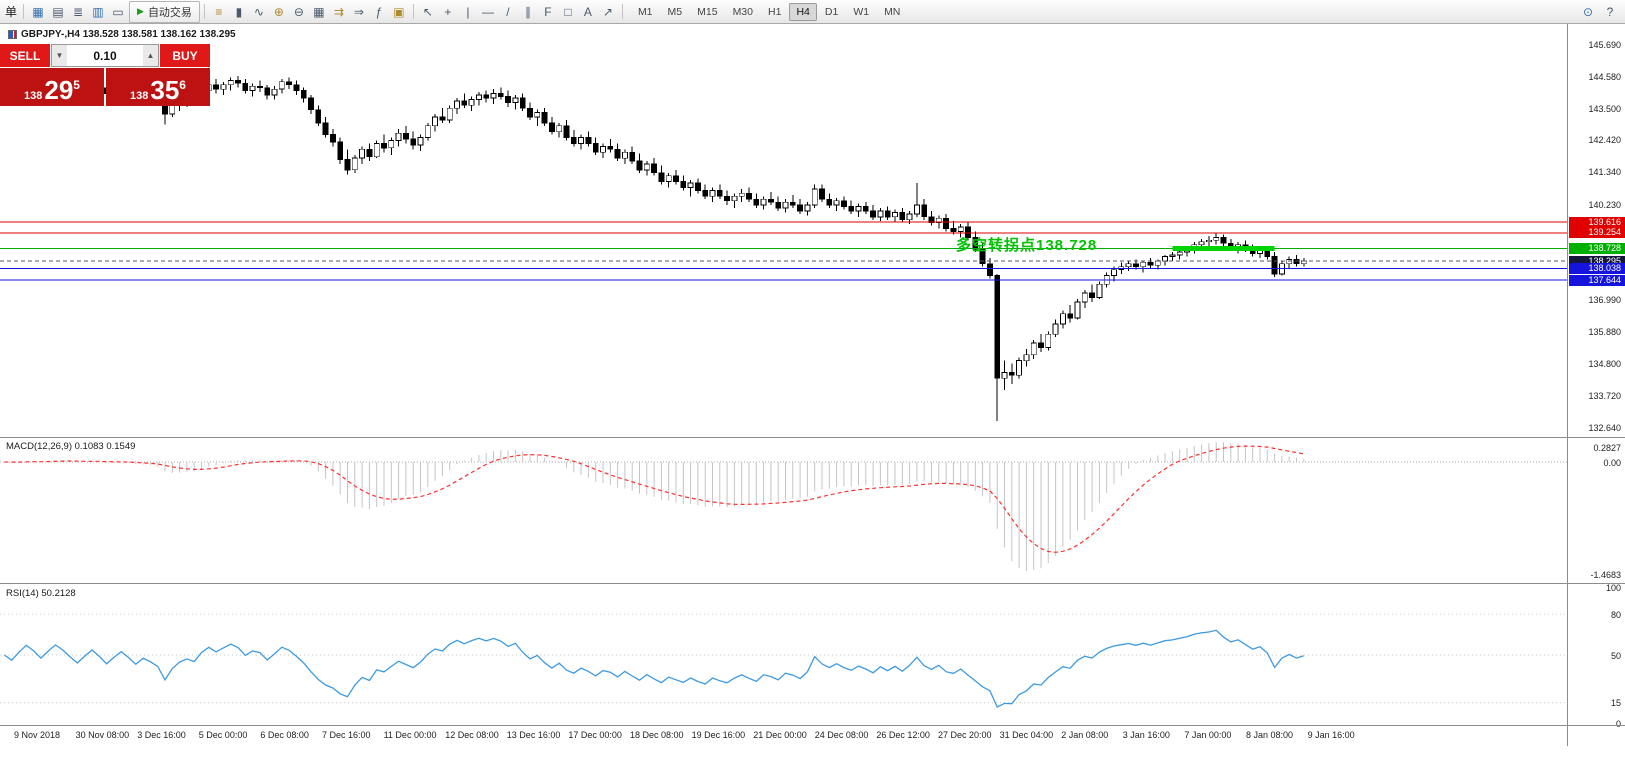 This screenshot has width=1625, height=768. What do you see at coordinates (1615, 655) in the screenshot?
I see `rsi-axis-label: 50` at bounding box center [1615, 655].